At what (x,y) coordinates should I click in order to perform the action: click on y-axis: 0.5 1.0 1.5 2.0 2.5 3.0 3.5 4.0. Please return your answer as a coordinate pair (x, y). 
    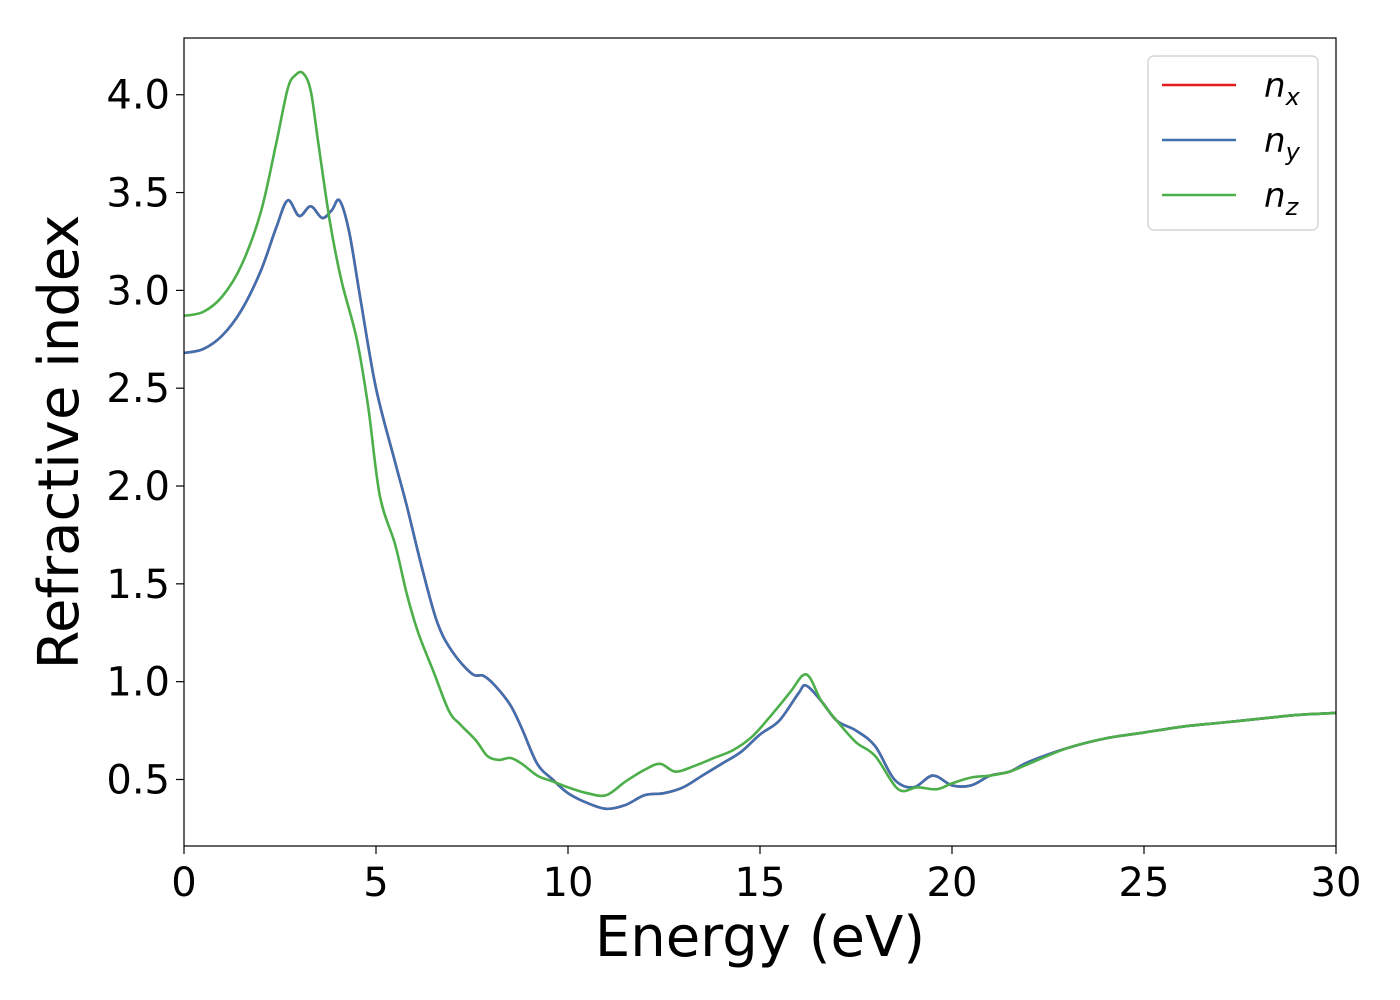
    Looking at the image, I should click on (145, 438).